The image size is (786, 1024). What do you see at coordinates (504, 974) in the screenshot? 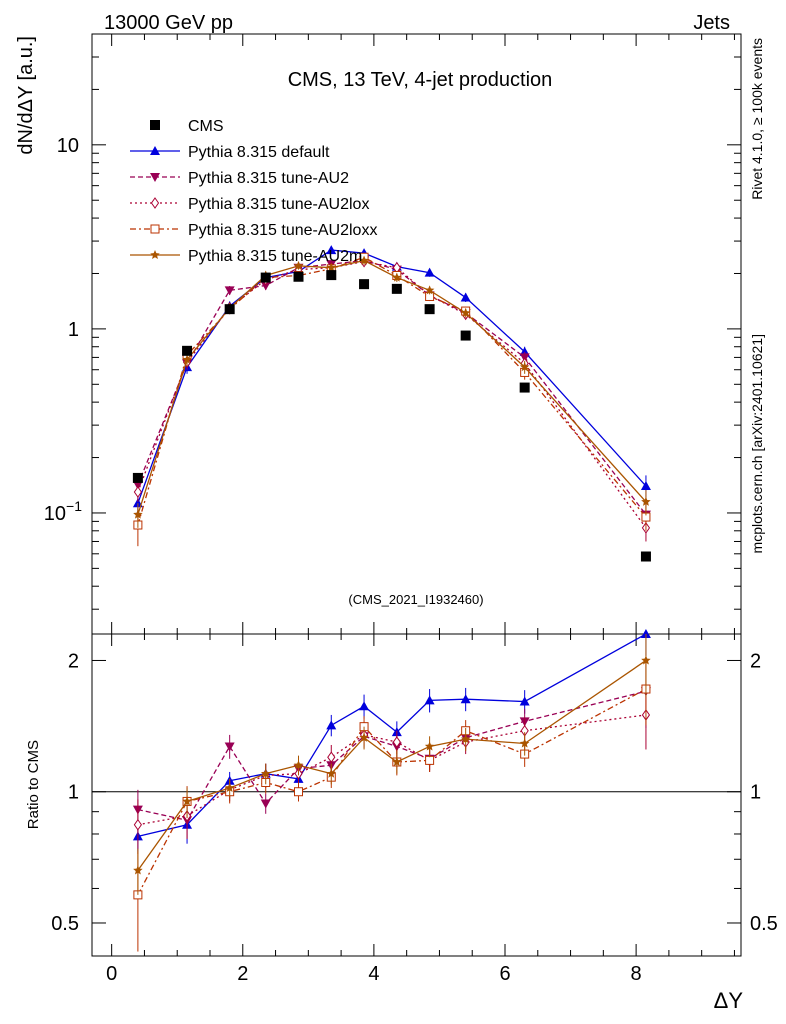
I see `x-tick-label: 6` at bounding box center [504, 974].